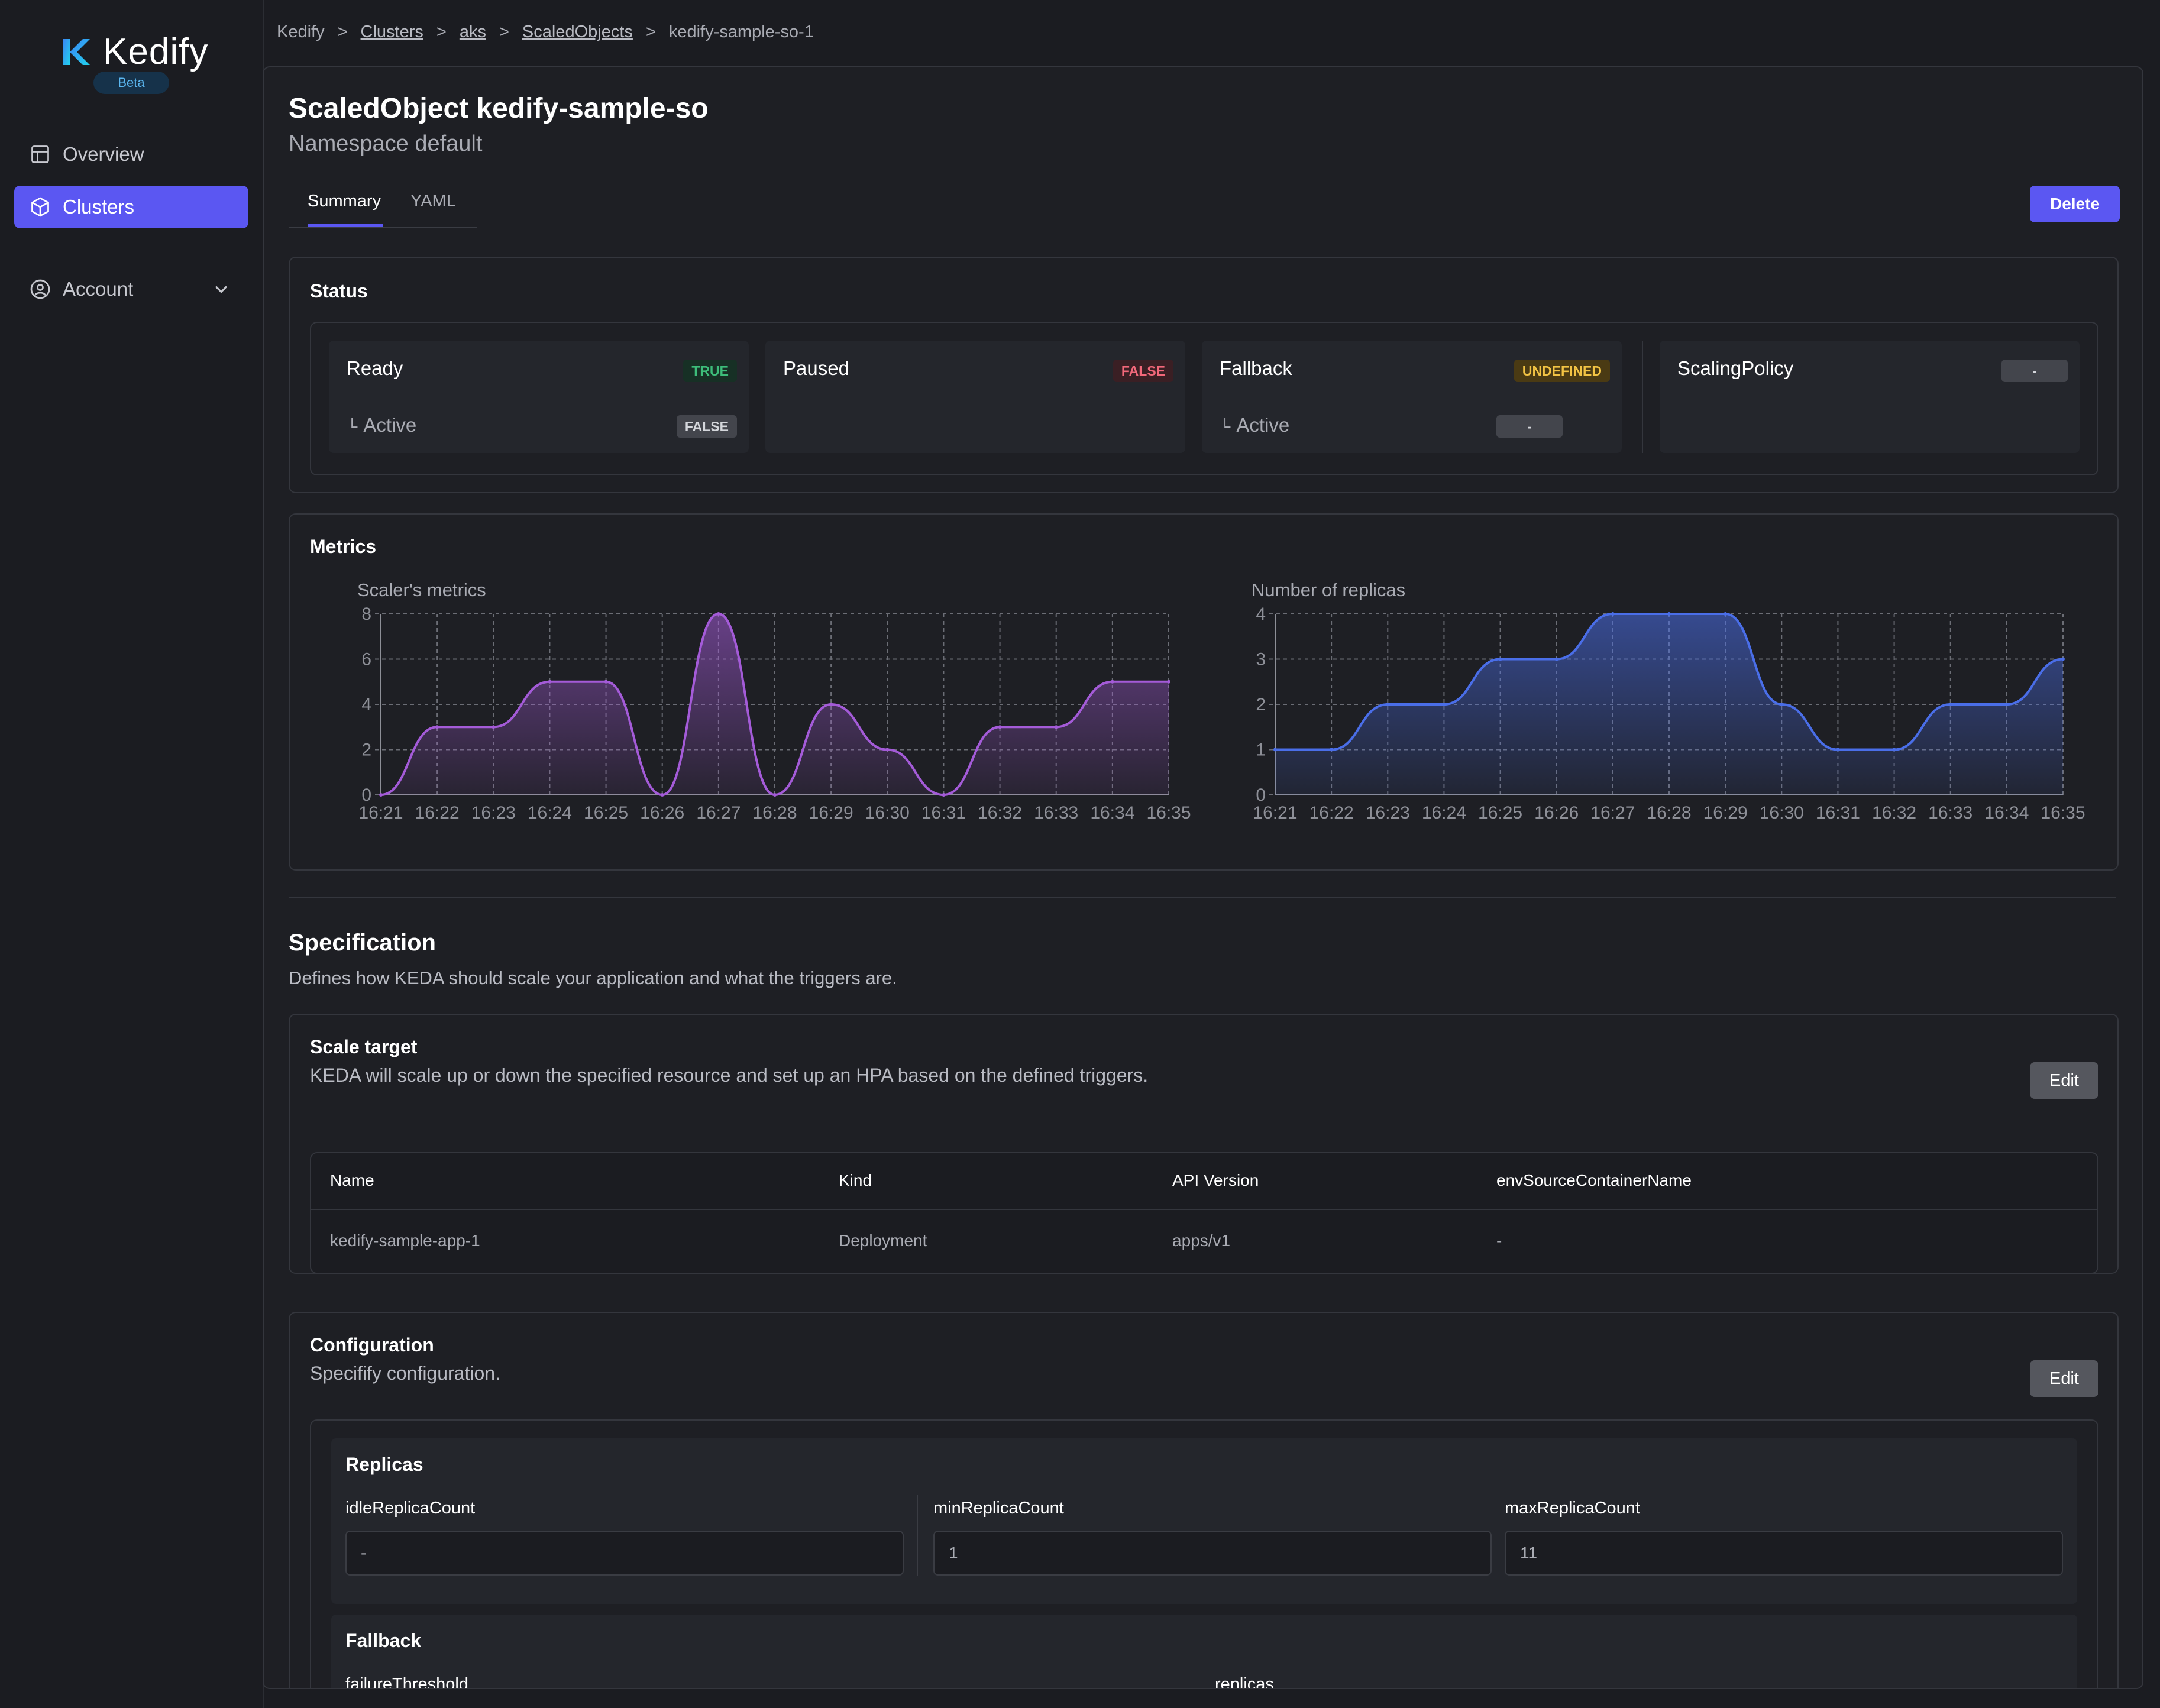  Describe the element at coordinates (1202, 898) in the screenshot. I see `section-divider` at that location.